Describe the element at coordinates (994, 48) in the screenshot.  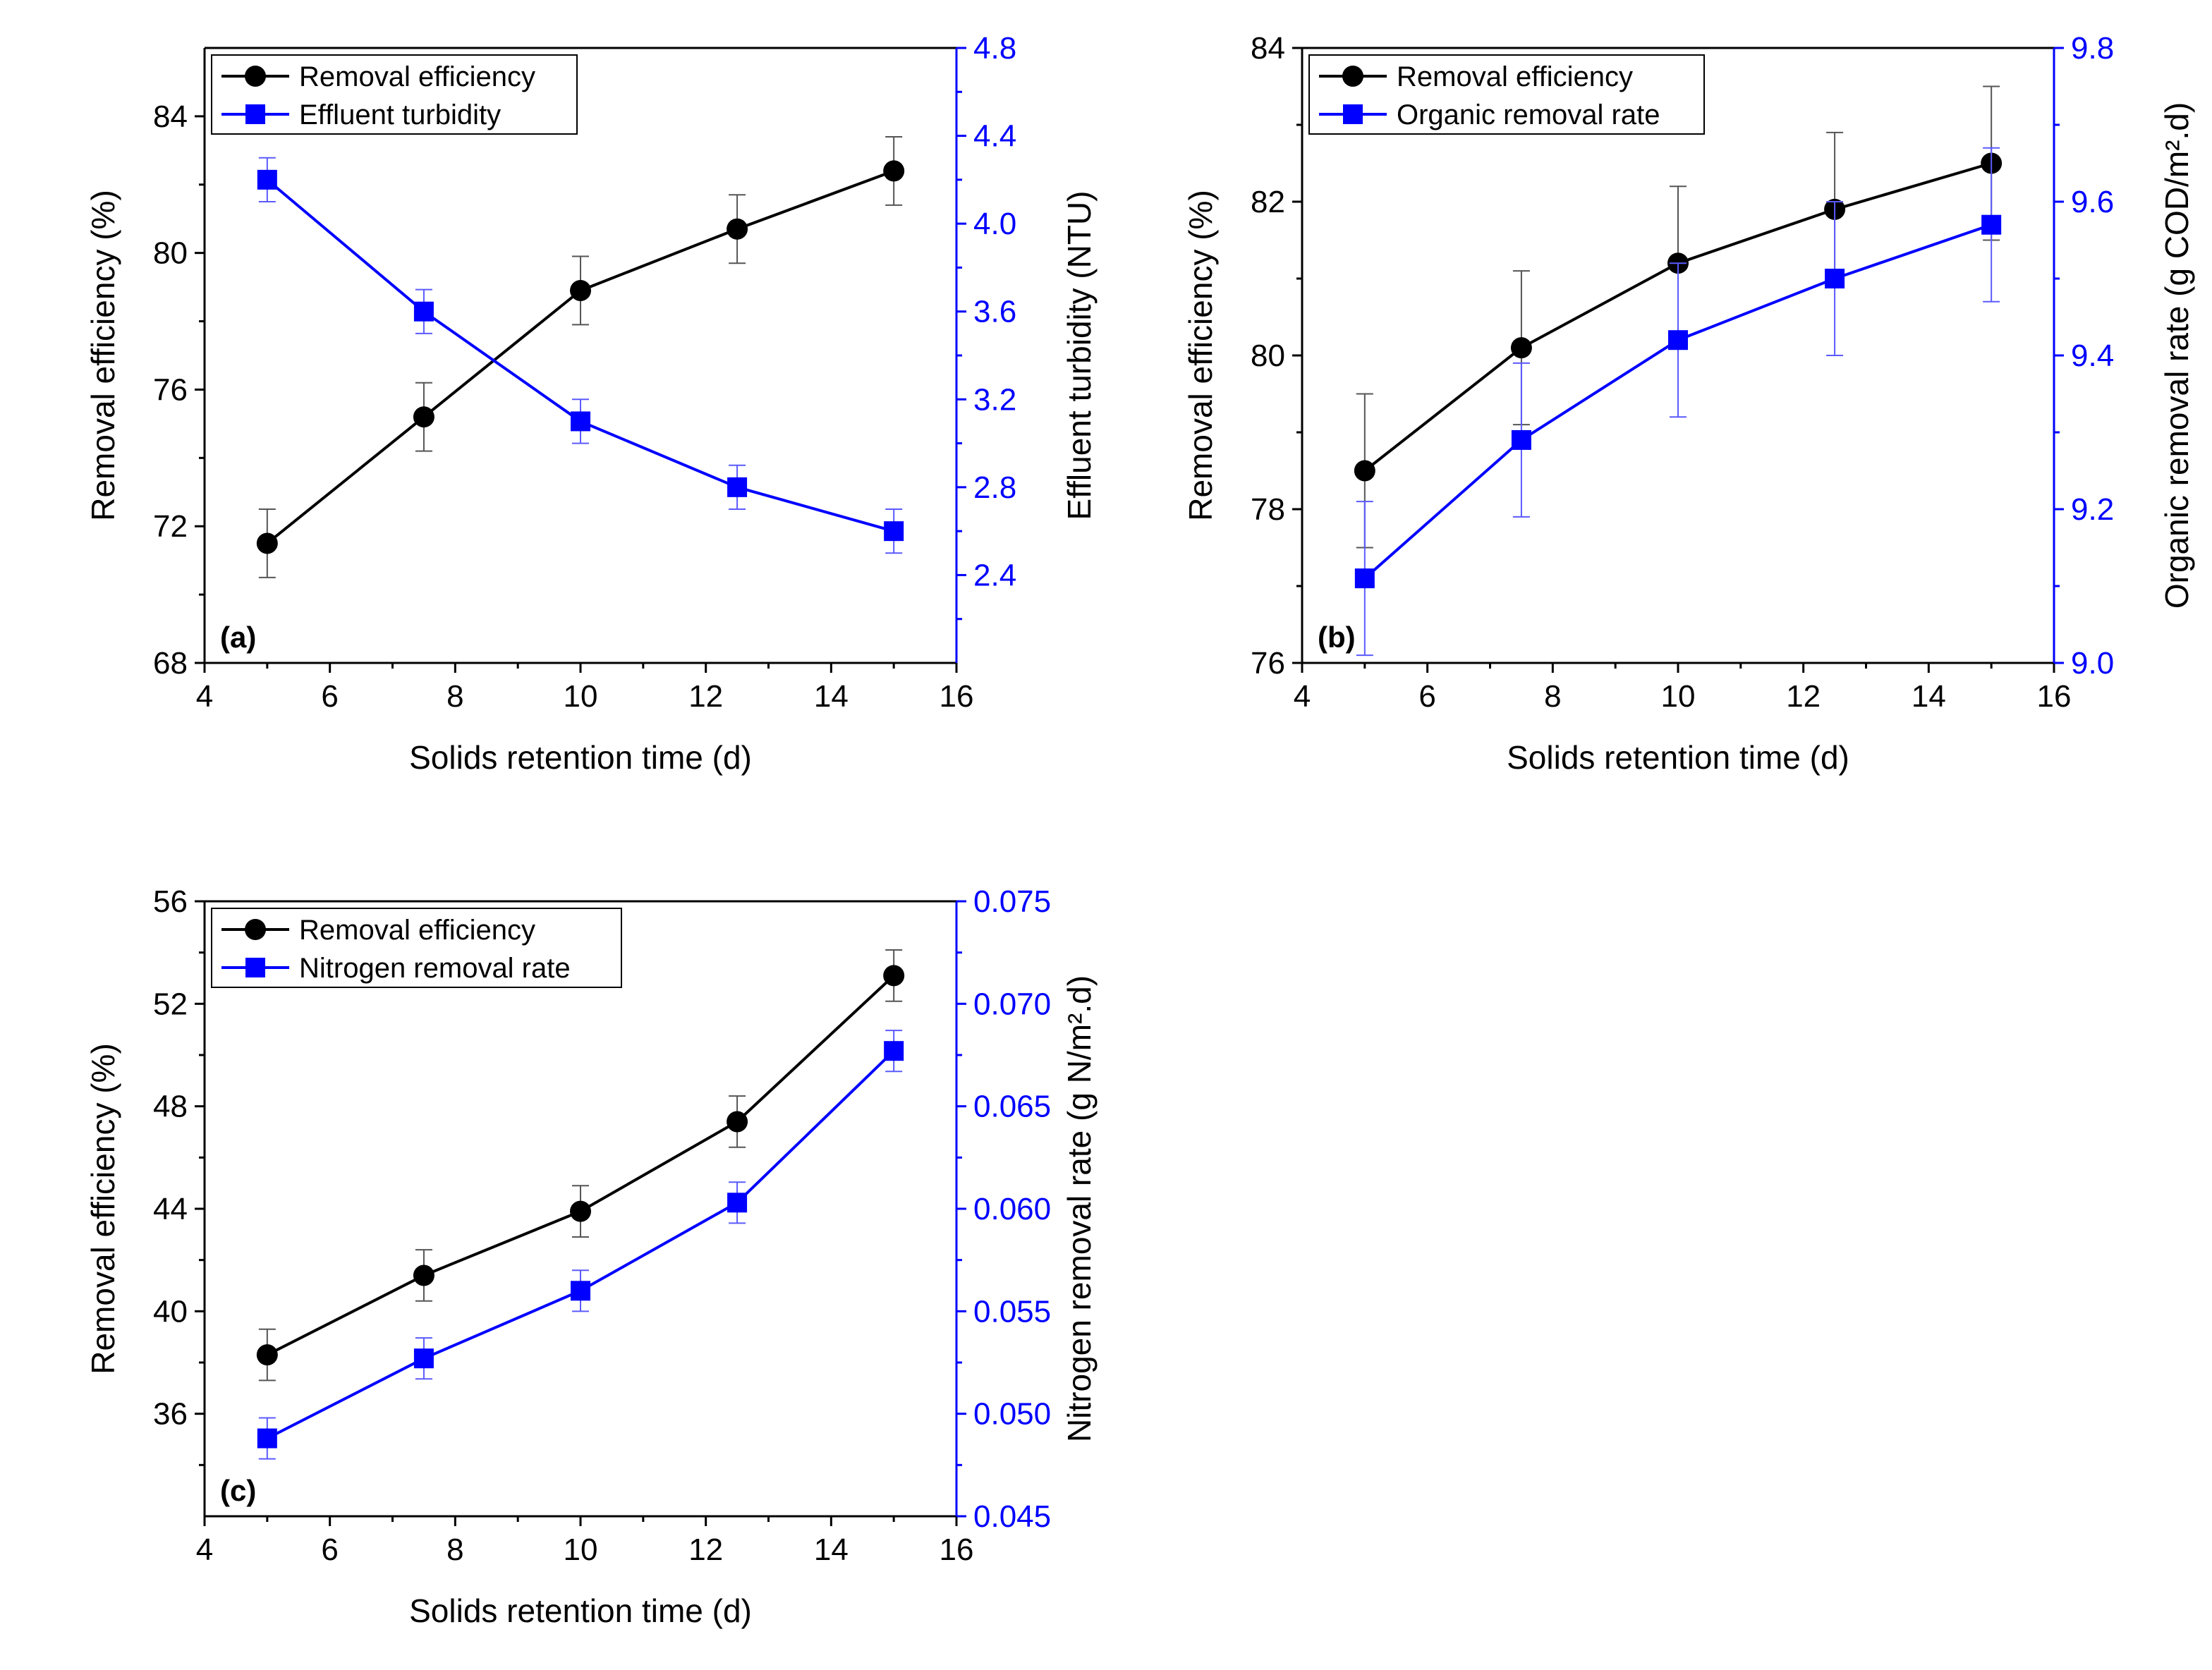
I see `y2-tick-label: 4.8` at that location.